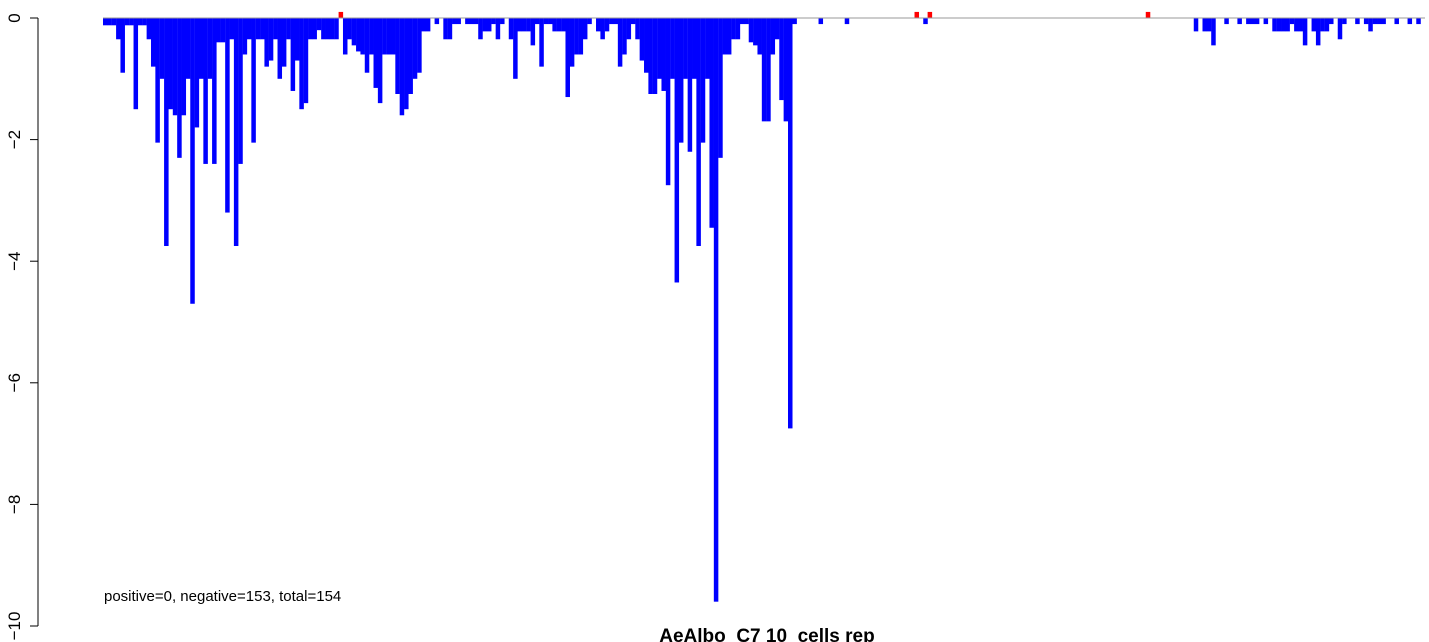  What do you see at coordinates (14, 261) in the screenshot?
I see `y-tick-label: −4` at bounding box center [14, 261].